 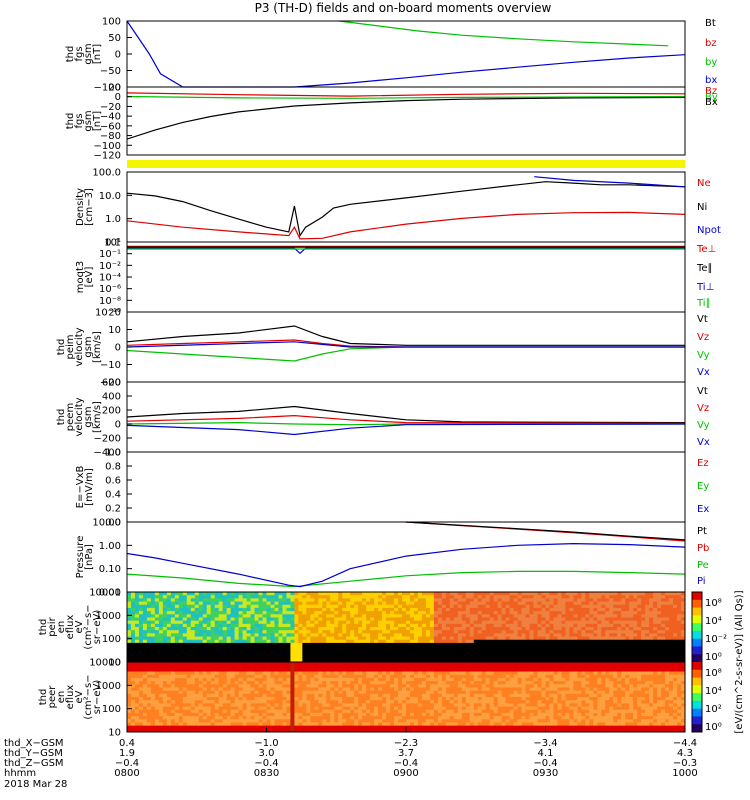 What do you see at coordinates (118, 97) in the screenshot?
I see `y-tick-label: 0` at bounding box center [118, 97].